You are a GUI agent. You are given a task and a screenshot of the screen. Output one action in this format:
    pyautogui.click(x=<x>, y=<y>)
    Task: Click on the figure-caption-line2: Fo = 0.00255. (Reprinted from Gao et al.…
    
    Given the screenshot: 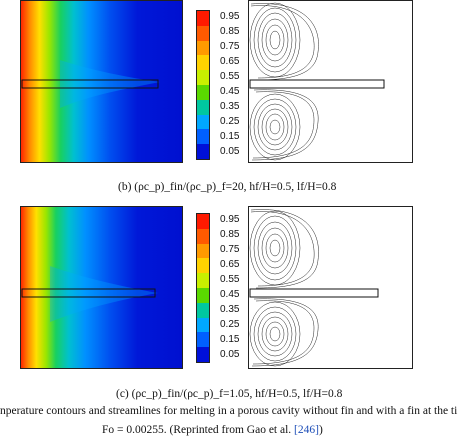 What is the action you would take?
    pyautogui.click(x=212, y=430)
    